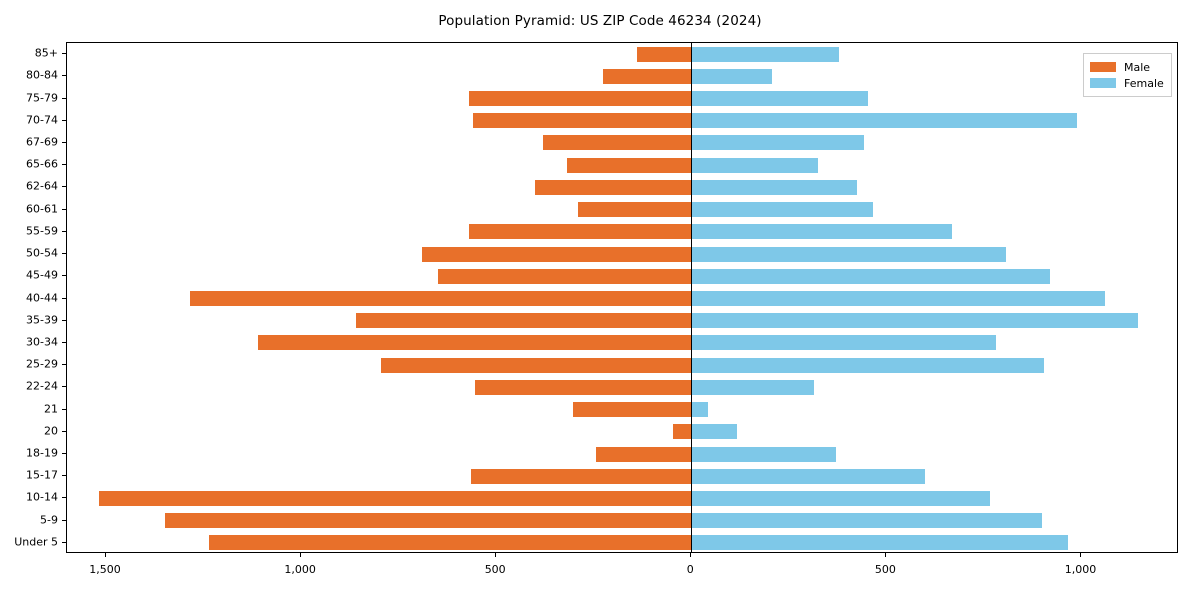  I want to click on bar-male-Under 5, so click(450, 543).